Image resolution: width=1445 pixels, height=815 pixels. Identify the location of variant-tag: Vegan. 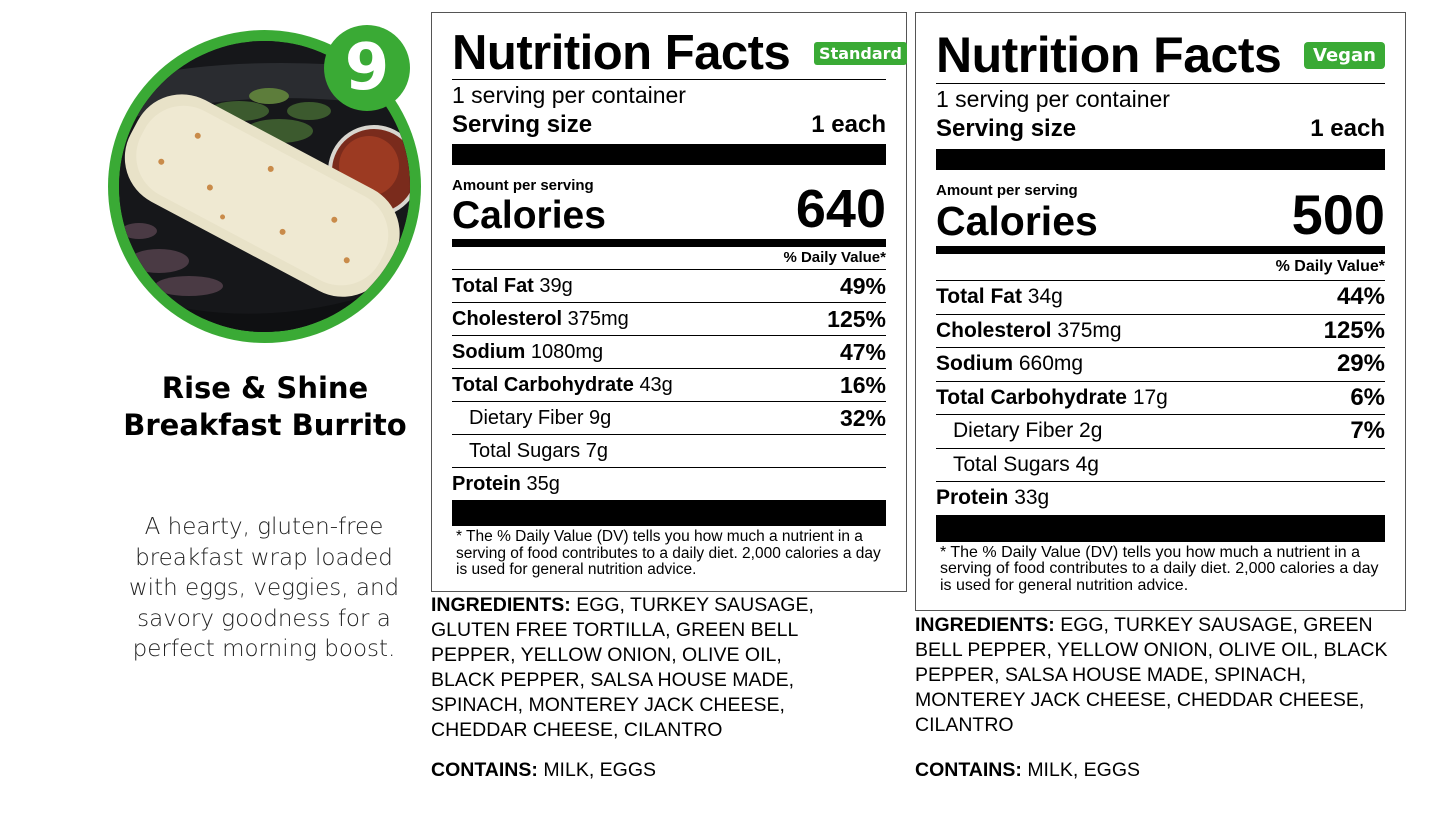
(1344, 55).